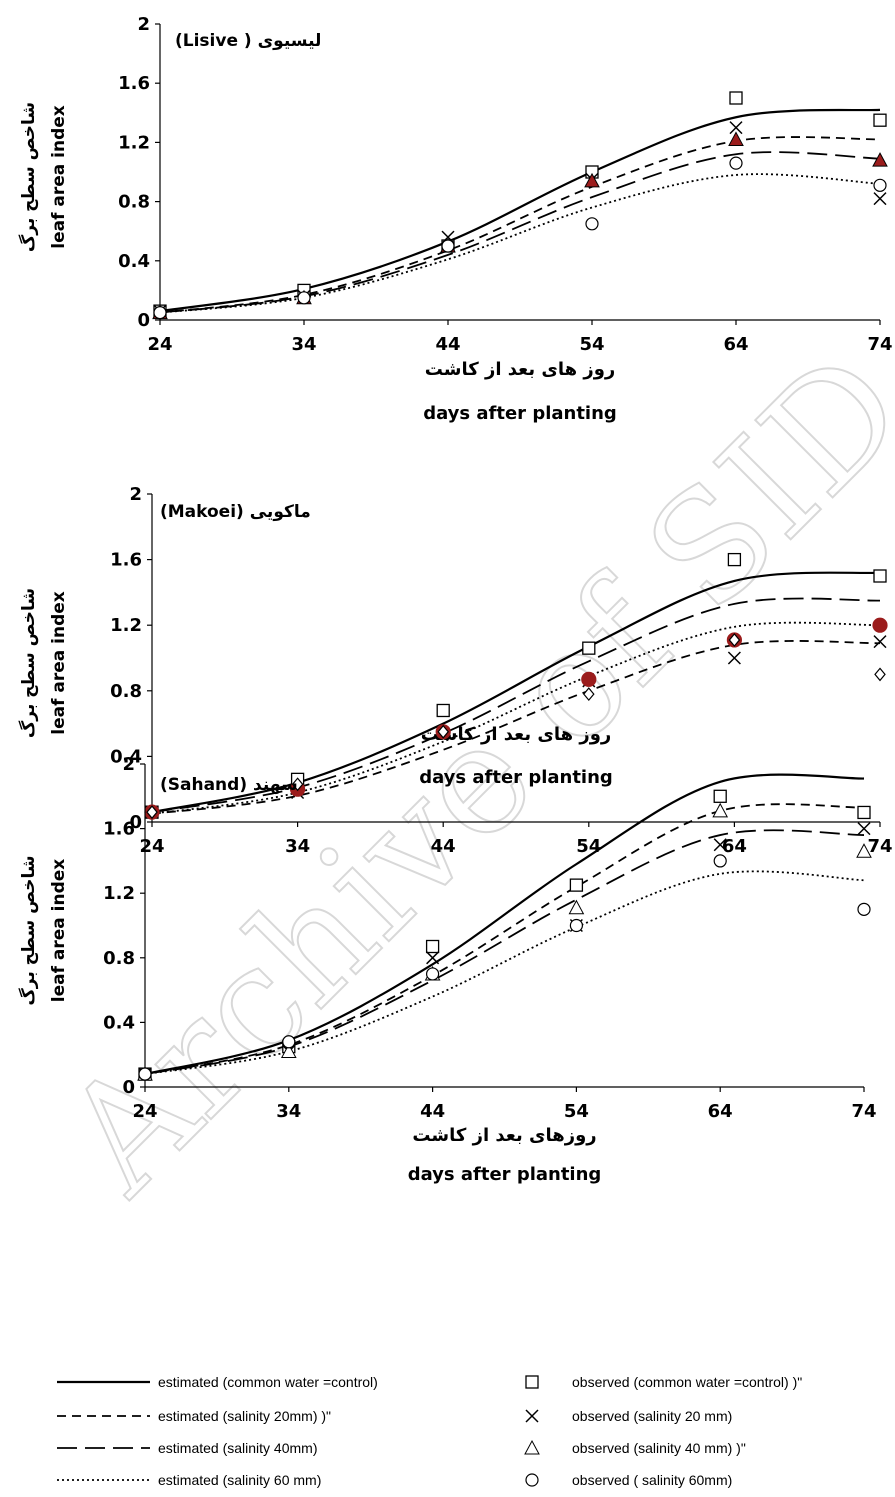 This screenshot has height=1497, width=895. What do you see at coordinates (235, 512) in the screenshot?
I see `chart-title: (Makoei) ماکویی` at bounding box center [235, 512].